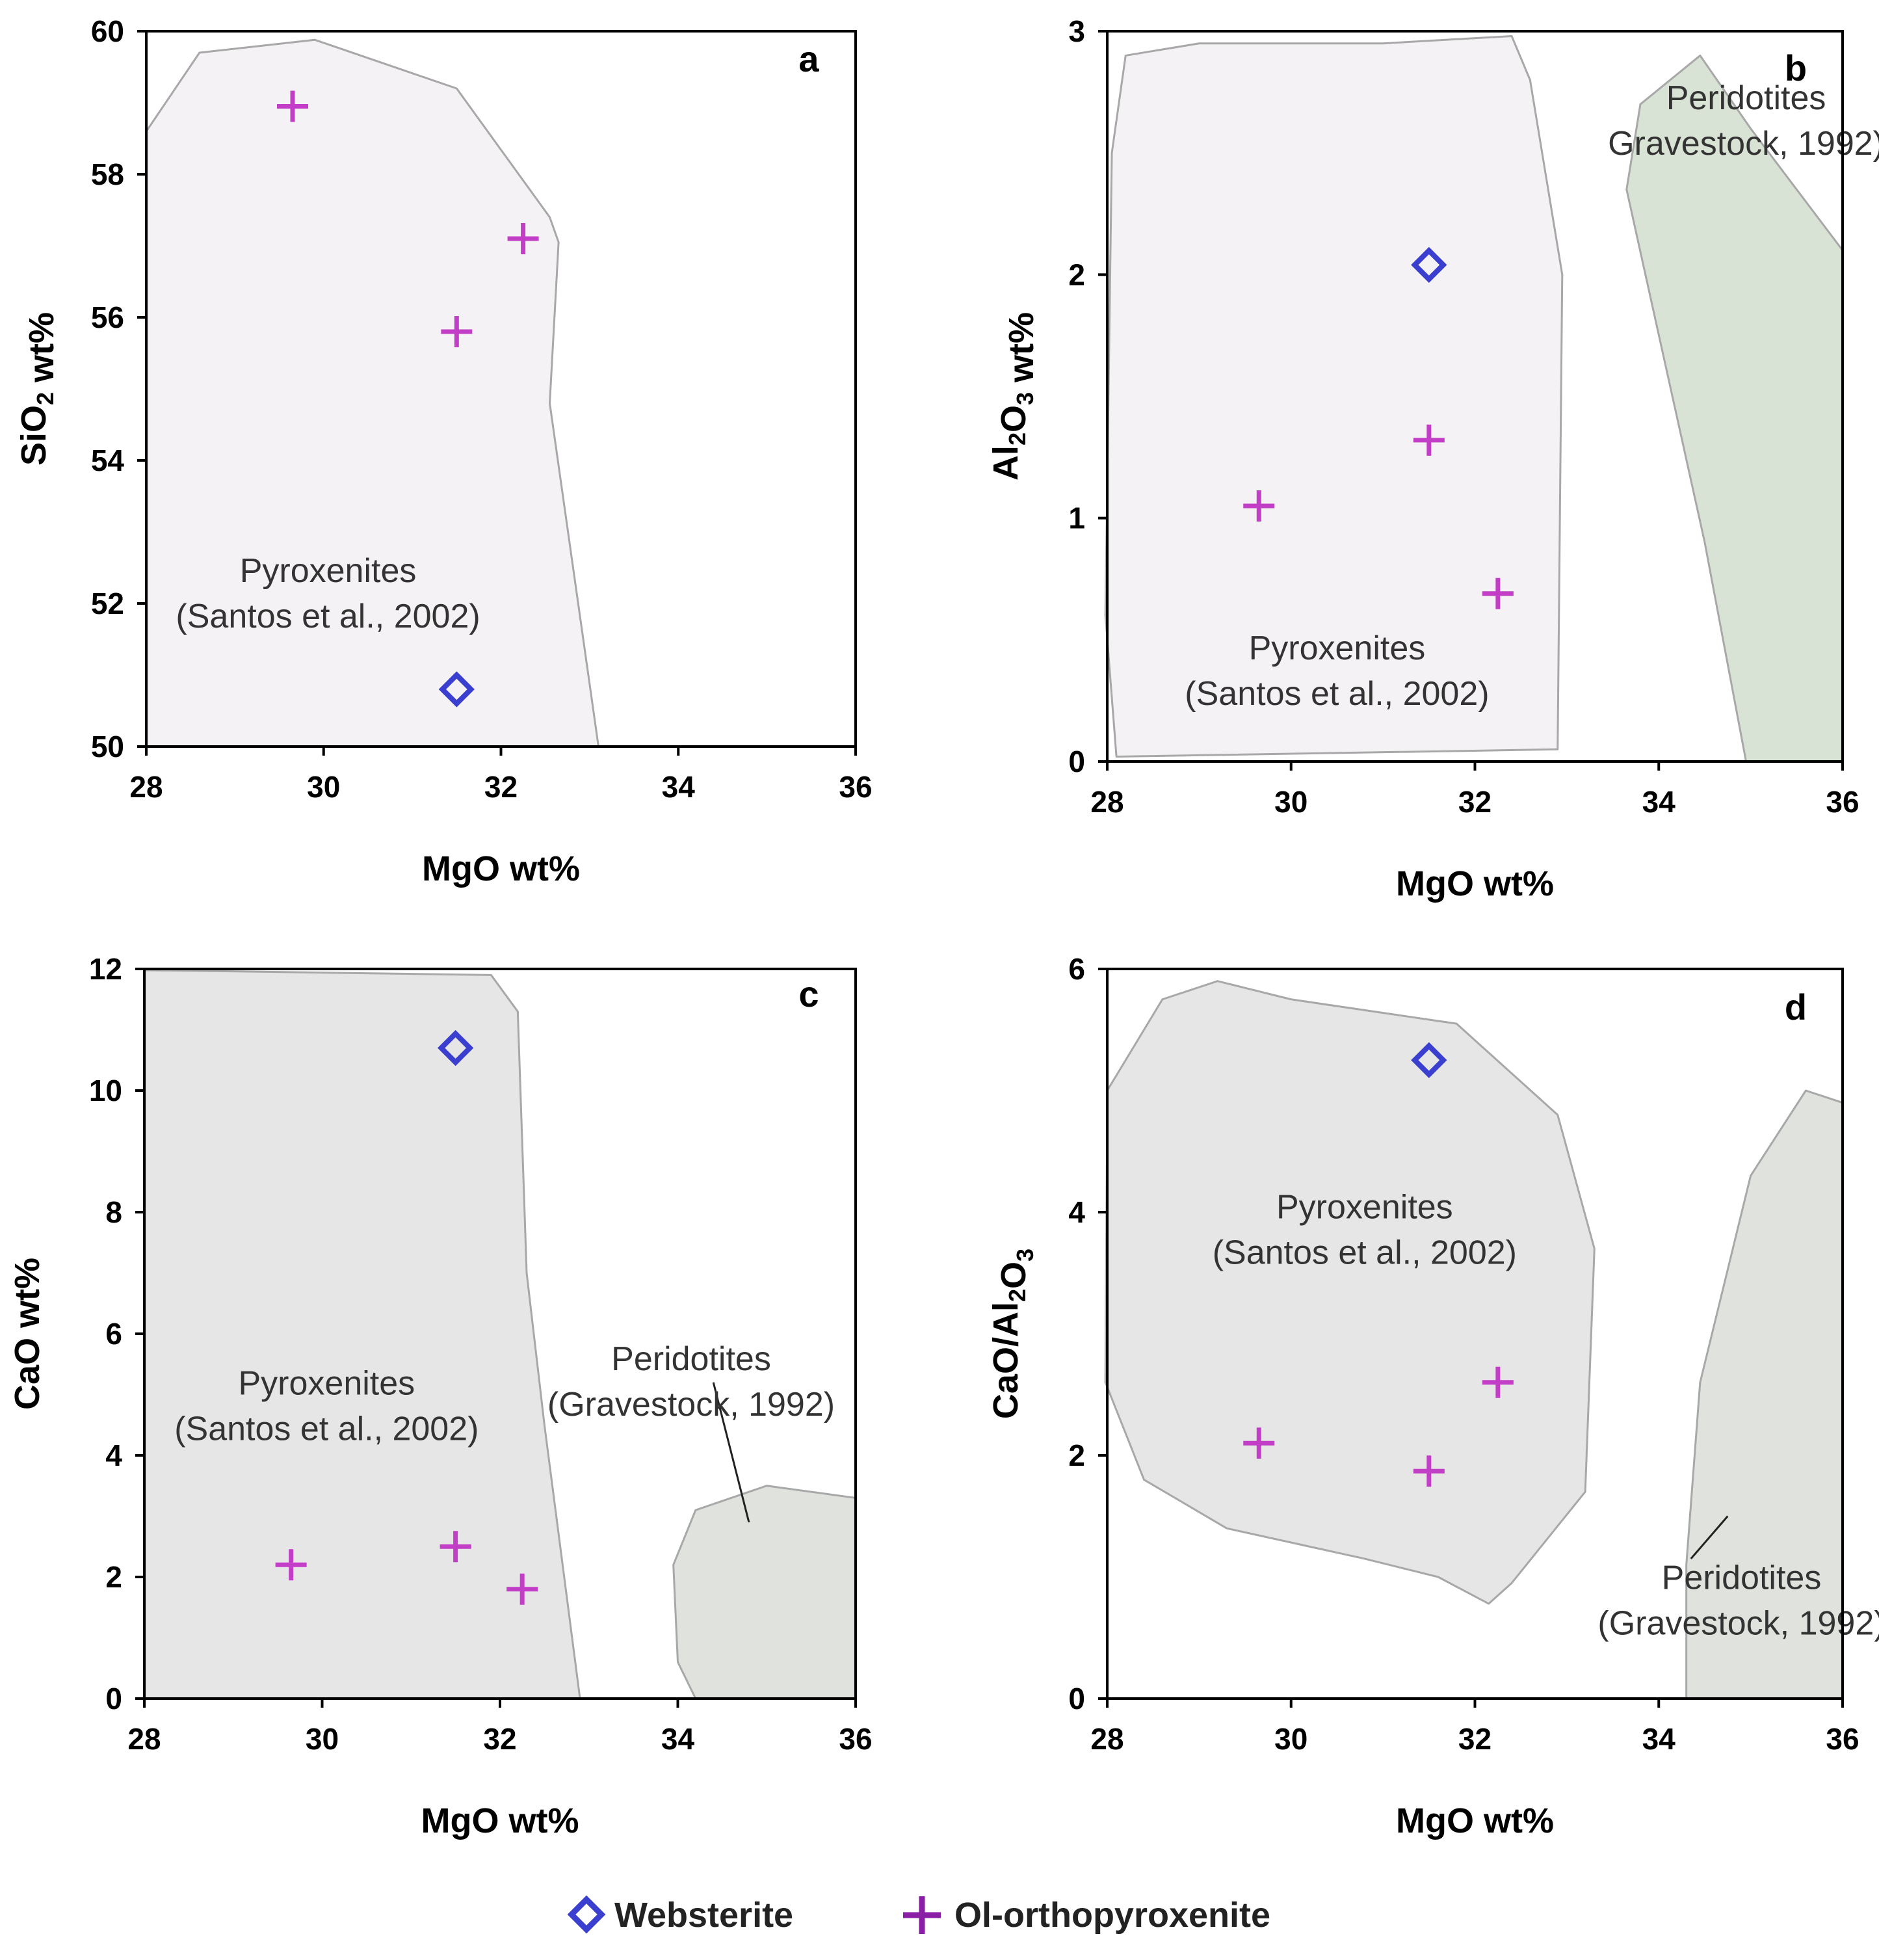 The width and height of the screenshot is (1879, 1960). What do you see at coordinates (808, 993) in the screenshot?
I see `panel-letter: c` at bounding box center [808, 993].